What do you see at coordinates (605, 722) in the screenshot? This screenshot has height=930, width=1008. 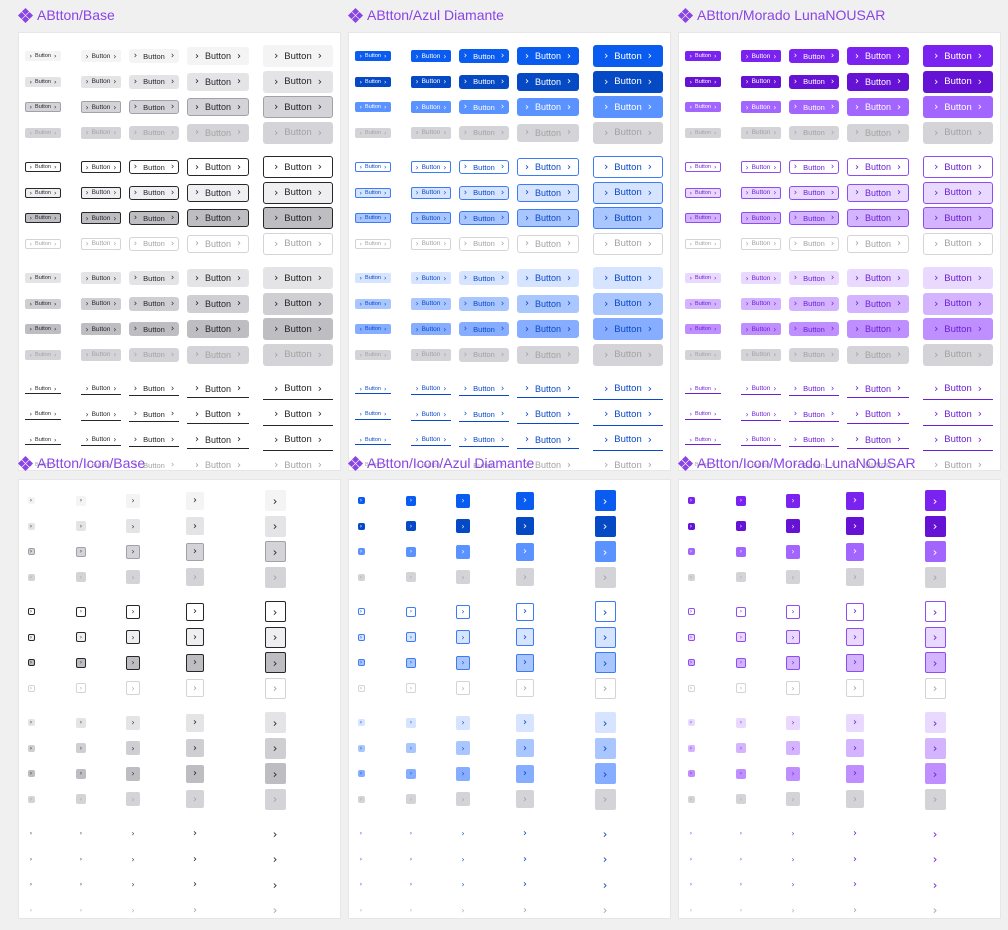 I see `icon-button-soft-default-xl: ›` at bounding box center [605, 722].